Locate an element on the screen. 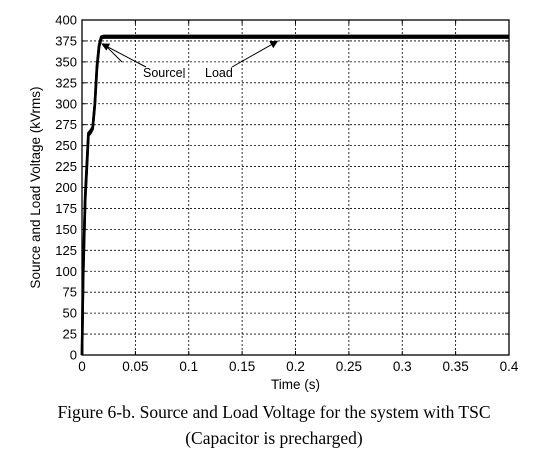 This screenshot has height=451, width=548. y-tick-label: 125 is located at coordinates (66, 250).